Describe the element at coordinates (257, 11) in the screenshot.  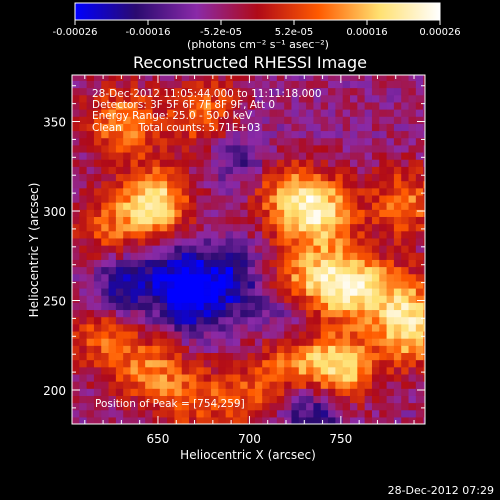
I see `colorbar-gradient` at that location.